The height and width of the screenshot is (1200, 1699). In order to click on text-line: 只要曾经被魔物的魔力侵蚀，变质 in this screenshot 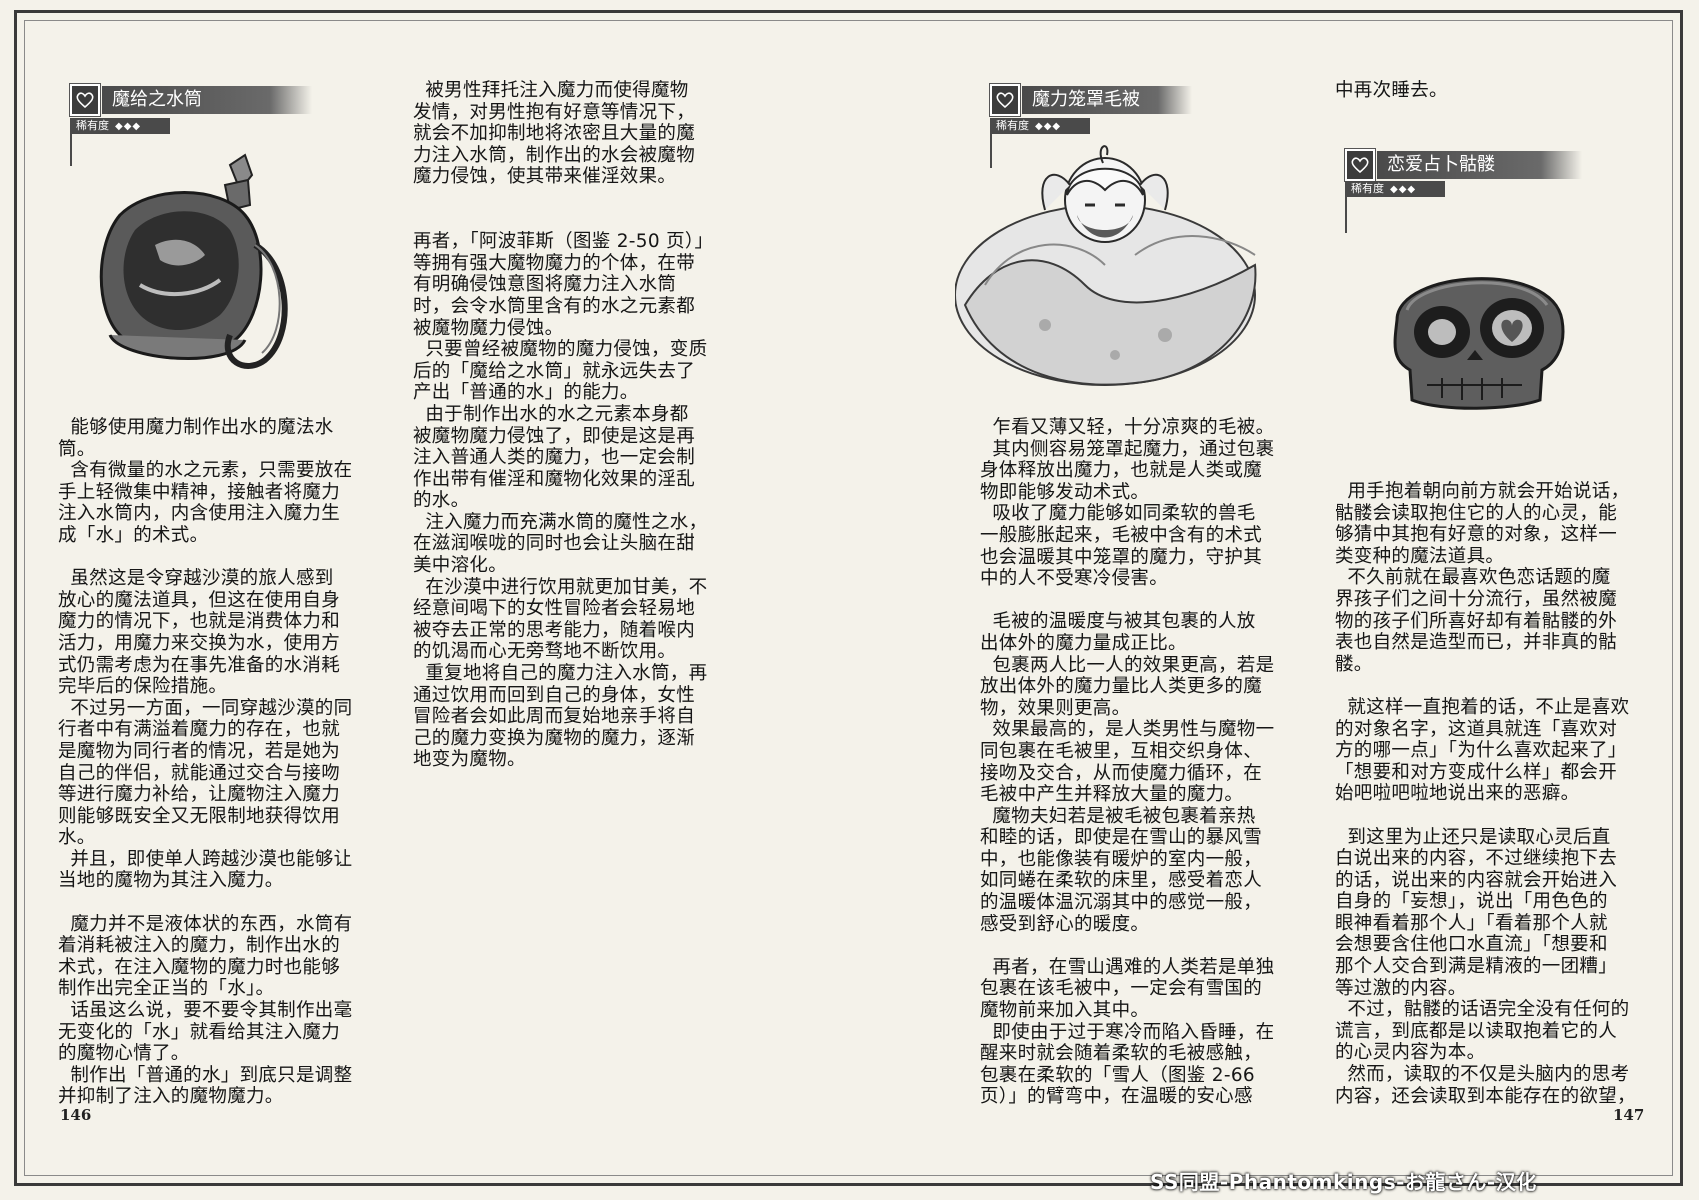, I will do `click(560, 350)`.